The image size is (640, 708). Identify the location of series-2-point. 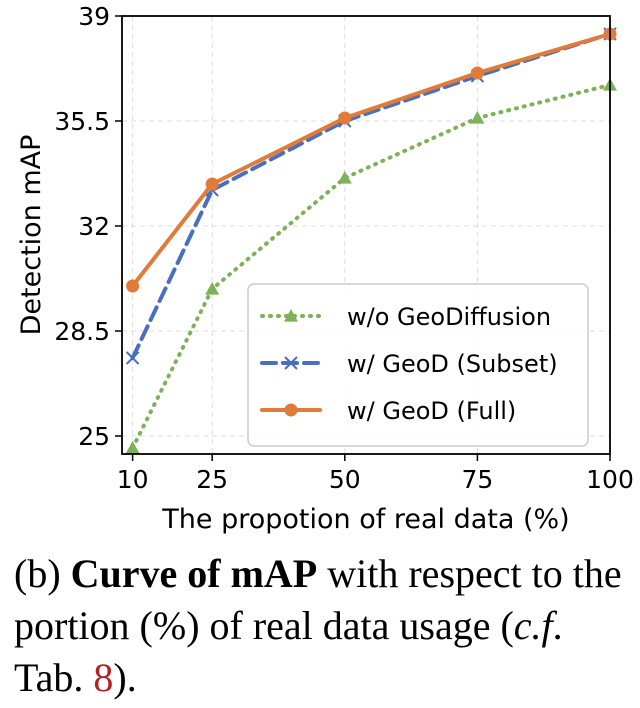
(132, 358).